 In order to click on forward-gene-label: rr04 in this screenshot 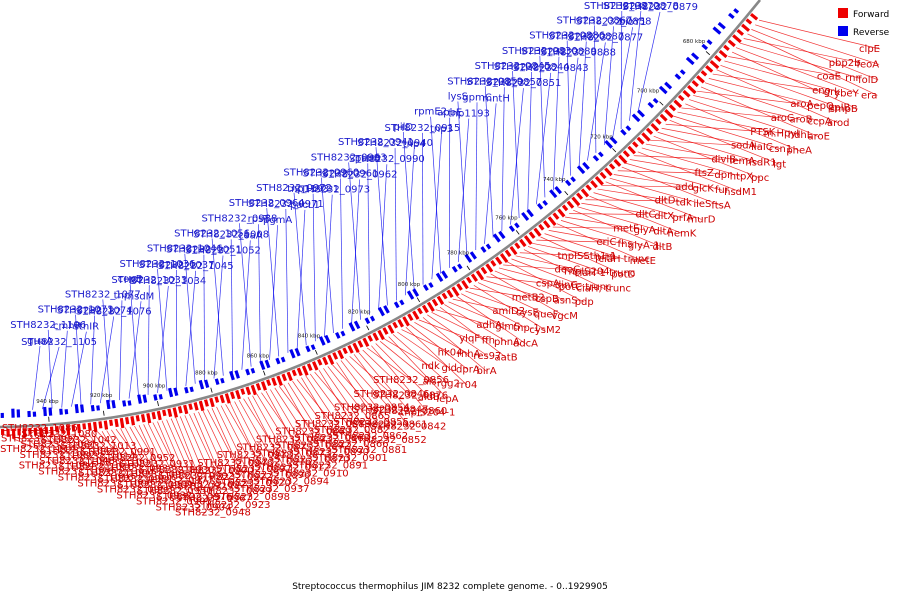, I will do `click(467, 385)`.